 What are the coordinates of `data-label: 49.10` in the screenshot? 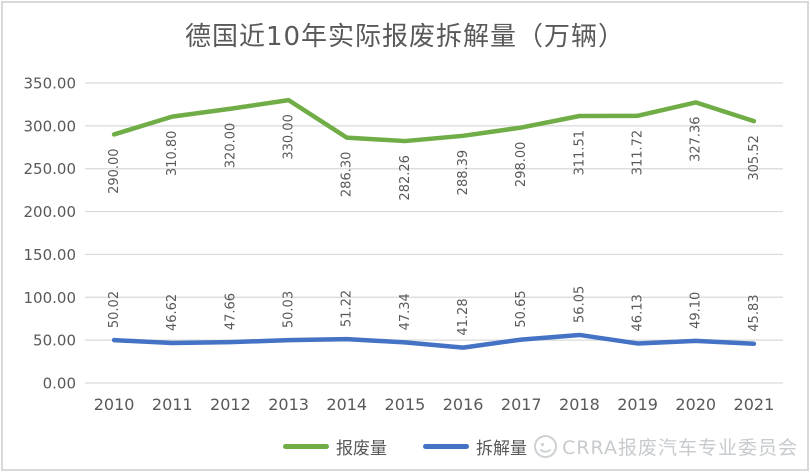 It's located at (696, 310).